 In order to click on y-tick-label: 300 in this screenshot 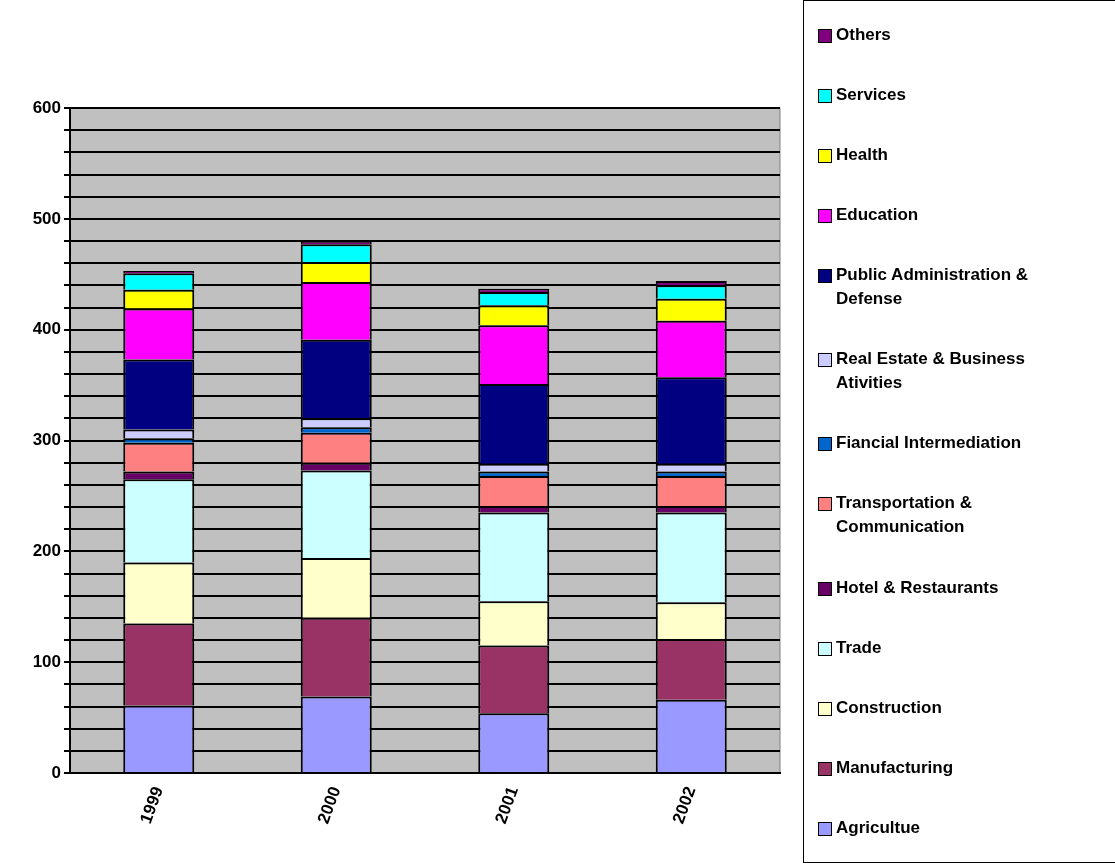, I will do `click(46, 440)`.